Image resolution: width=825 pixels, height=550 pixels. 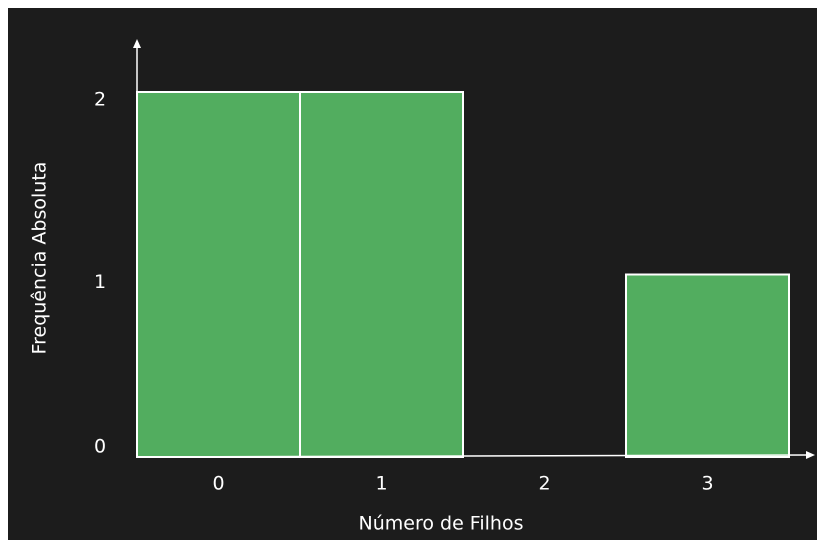 What do you see at coordinates (100, 447) in the screenshot?
I see `y-tick-label: 0` at bounding box center [100, 447].